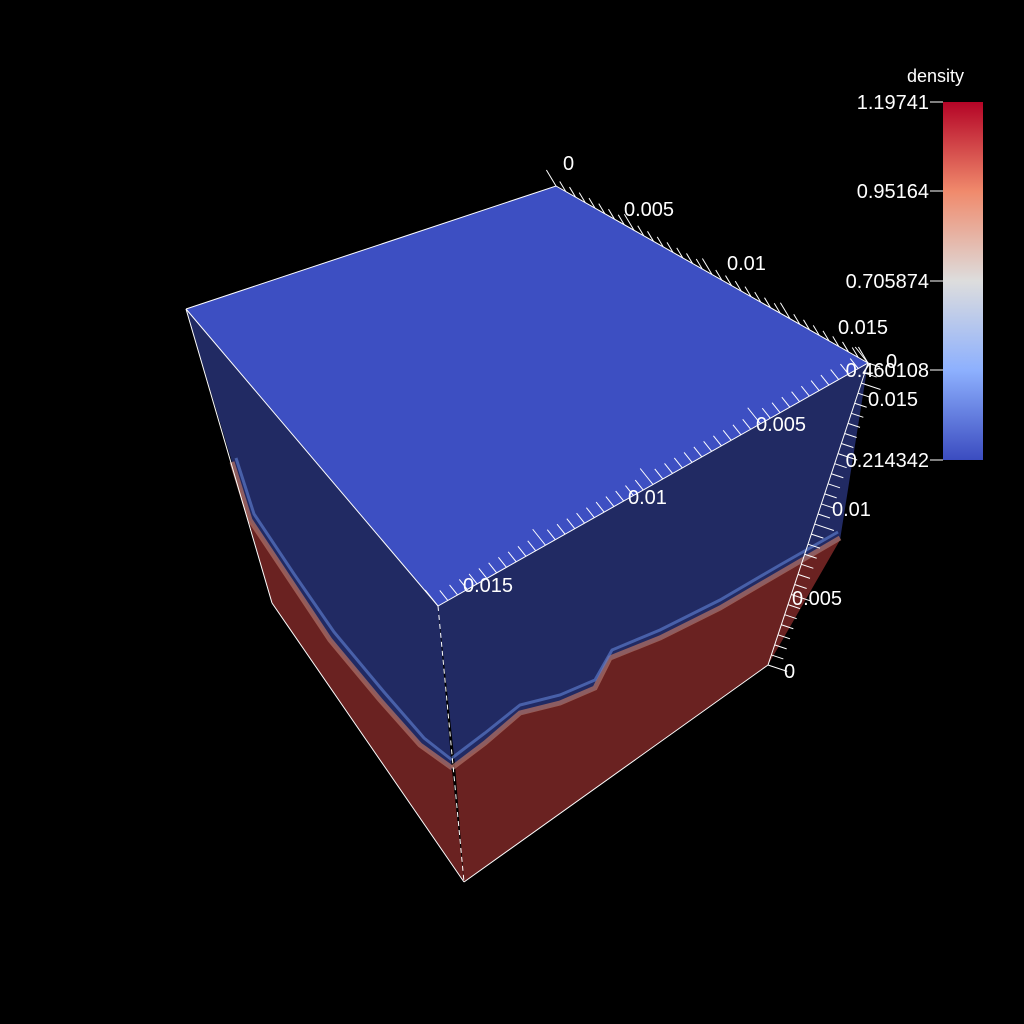  Describe the element at coordinates (824, 517) in the screenshot. I see `right-axis-ticks` at that location.